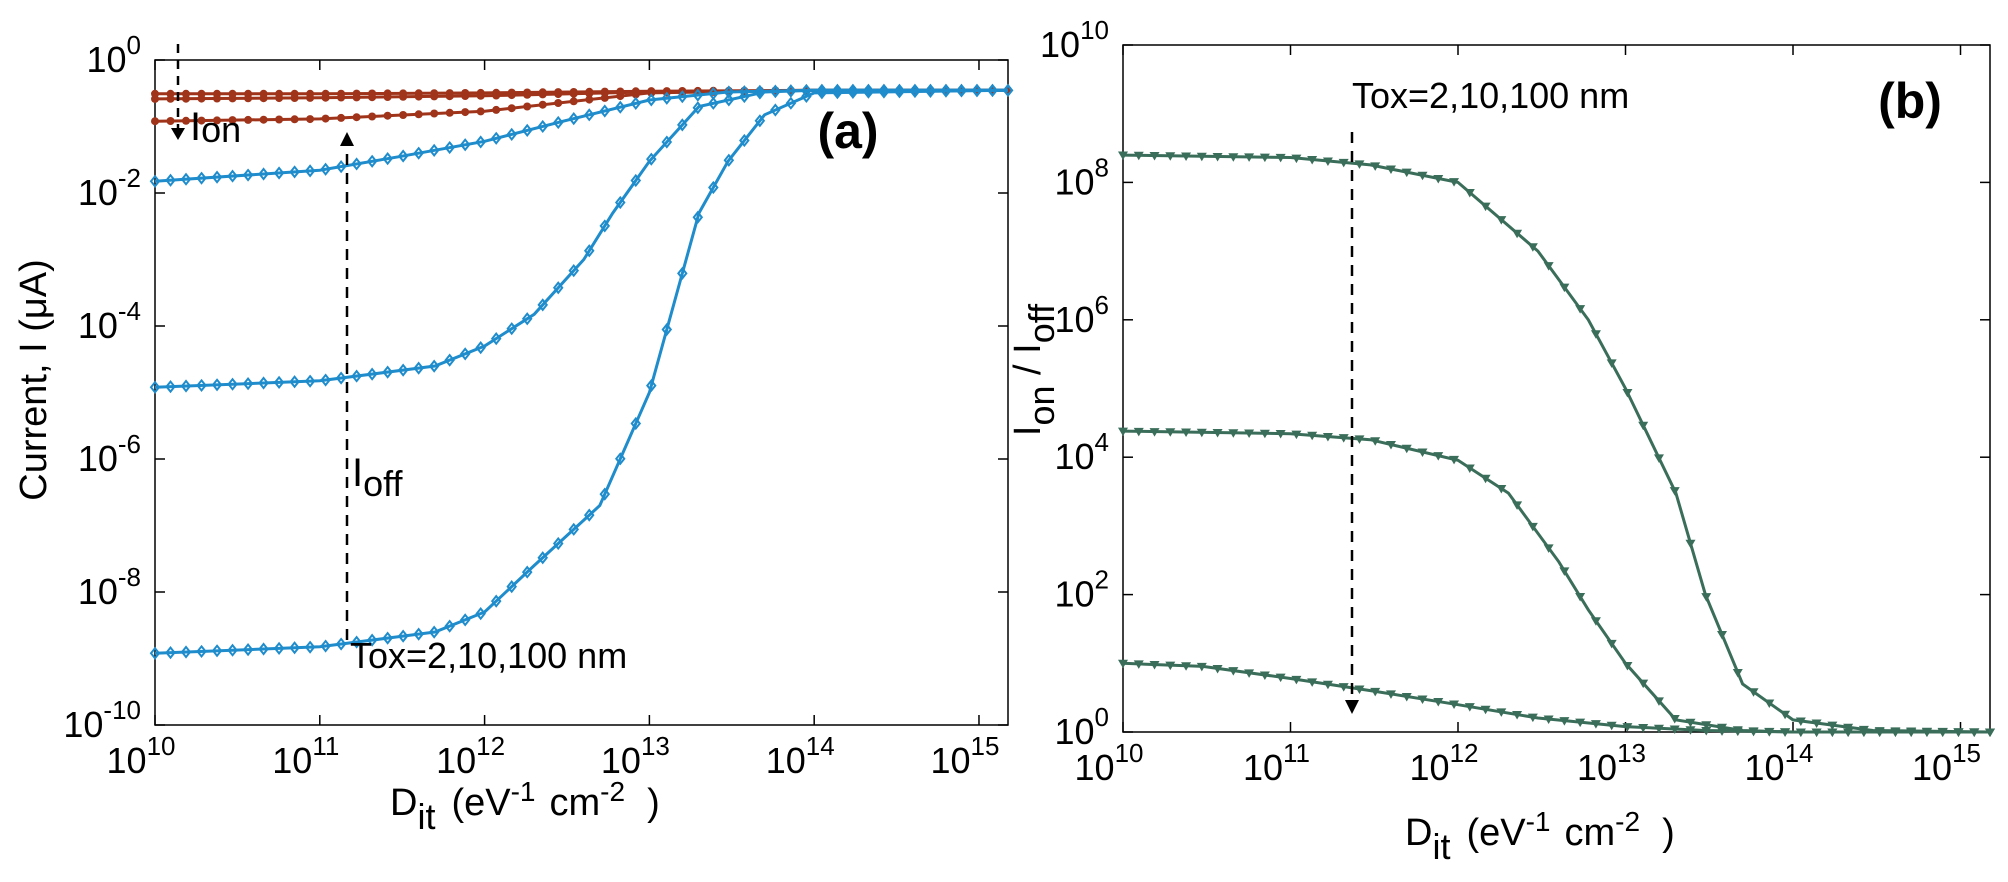 This screenshot has width=2008, height=882. Describe the element at coordinates (1081, 177) in the screenshot. I see `y-tick-label: 10⁸` at that location.